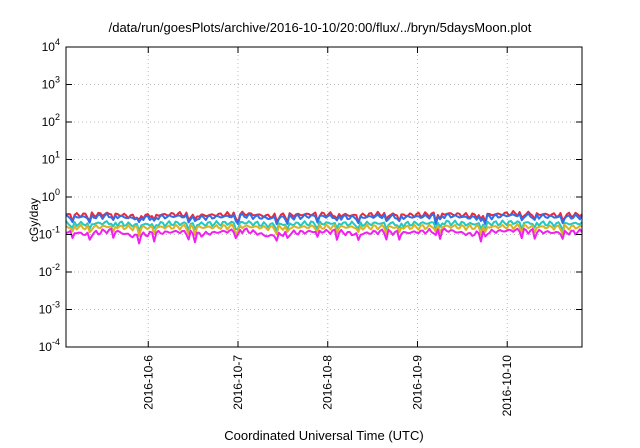 The width and height of the screenshot is (640, 448). I want to click on series-layer, so click(324, 227).